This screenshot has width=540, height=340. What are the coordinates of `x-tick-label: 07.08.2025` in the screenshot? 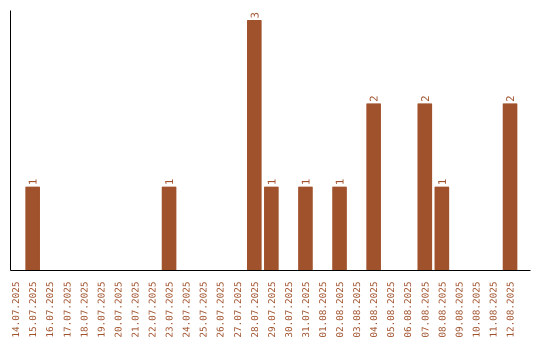 It's located at (426, 309).